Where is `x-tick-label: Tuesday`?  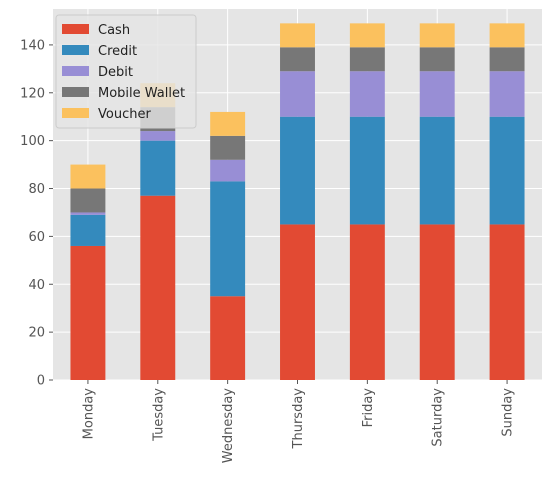
x-tick-label: Tuesday is located at coordinates (158, 415).